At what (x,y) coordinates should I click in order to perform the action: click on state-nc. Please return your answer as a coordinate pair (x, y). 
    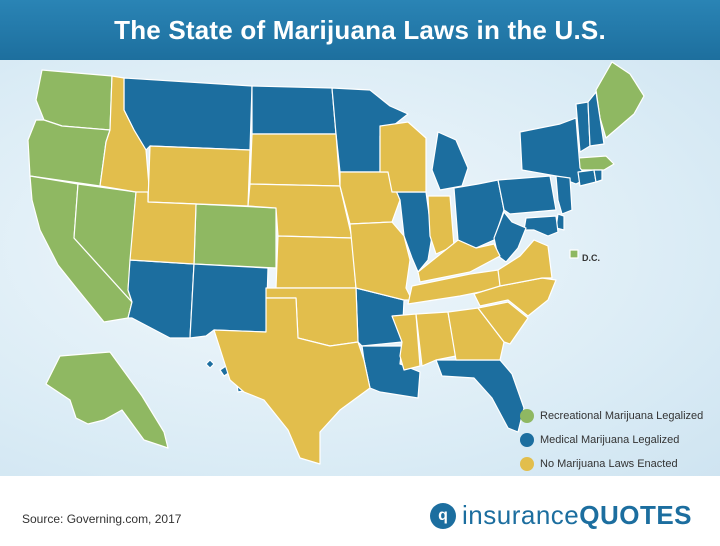
    Looking at the image, I should click on (515, 297).